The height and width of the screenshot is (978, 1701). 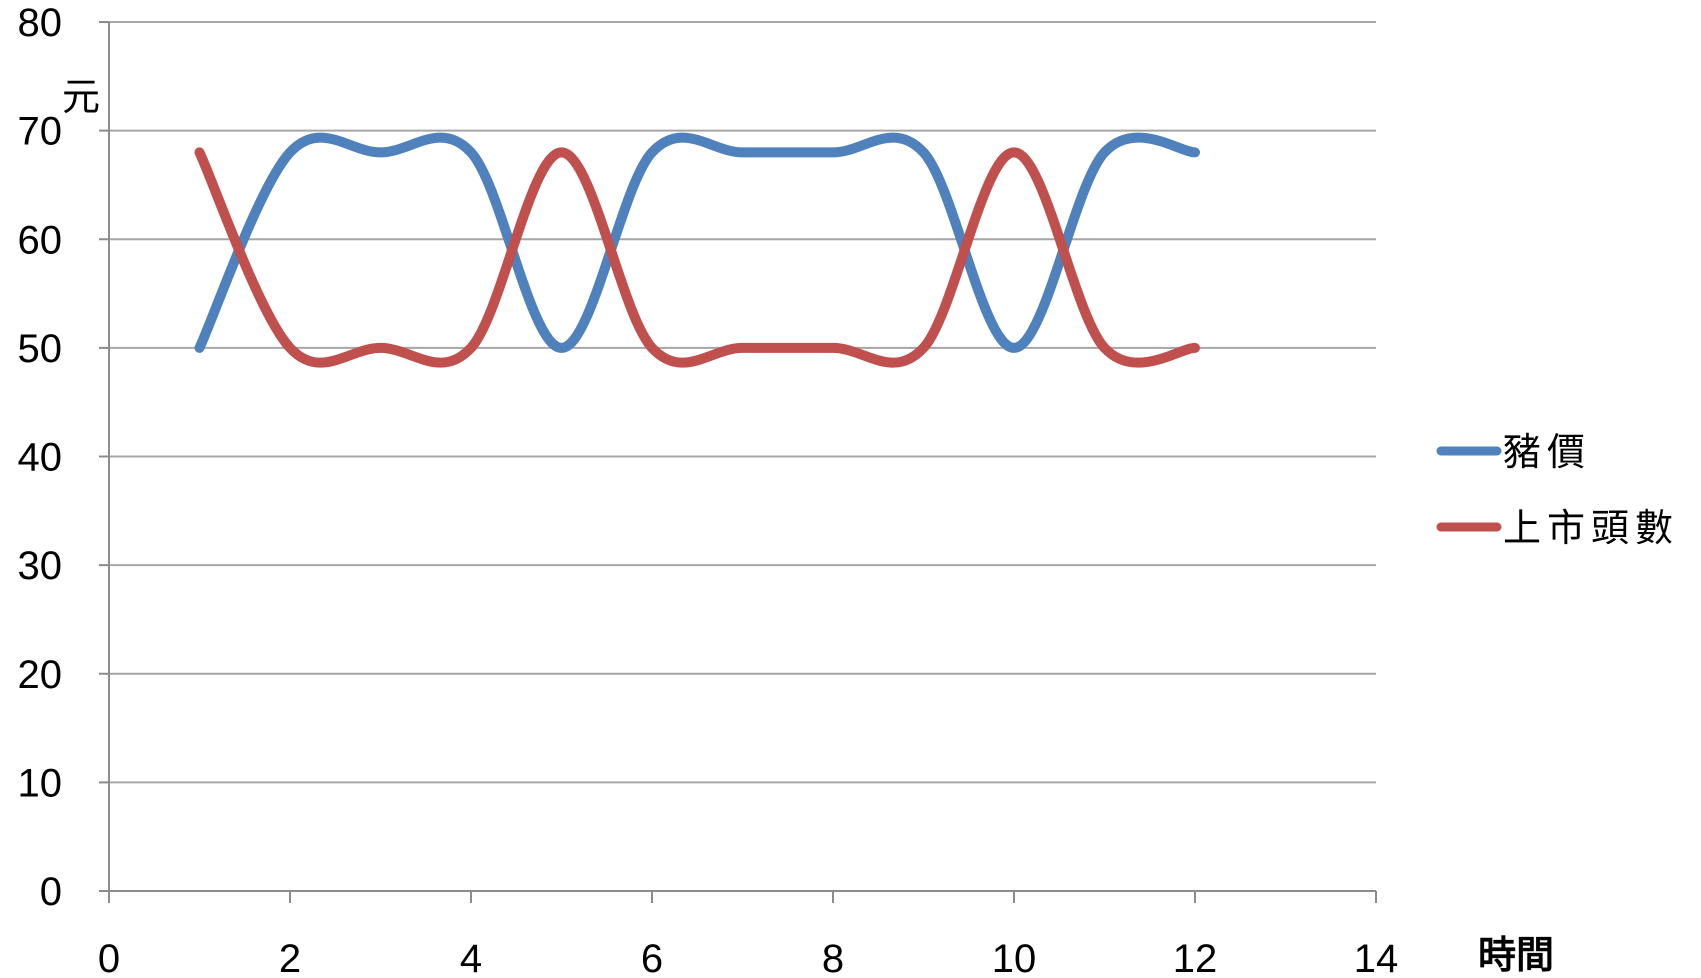 What do you see at coordinates (290, 957) in the screenshot?
I see `x-tick-label: 2` at bounding box center [290, 957].